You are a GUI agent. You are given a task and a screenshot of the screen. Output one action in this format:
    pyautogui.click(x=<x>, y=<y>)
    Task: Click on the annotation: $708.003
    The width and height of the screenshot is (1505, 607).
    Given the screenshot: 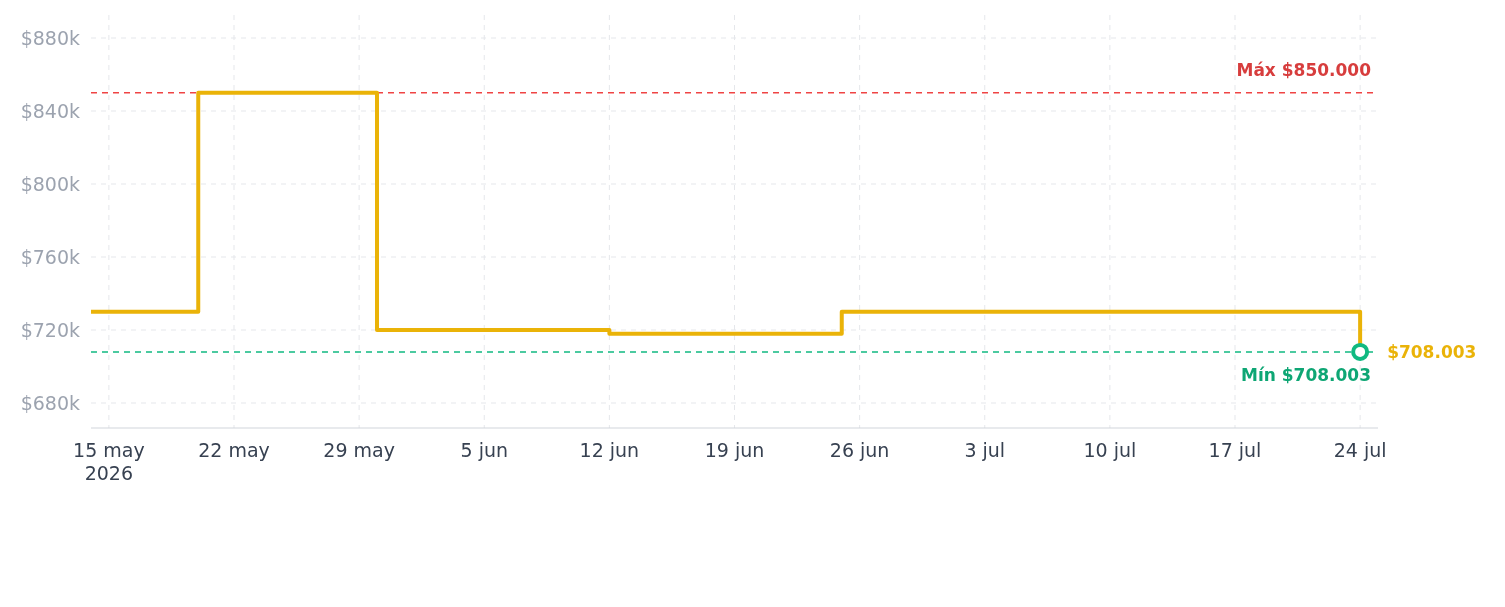 What is the action you would take?
    pyautogui.click(x=1432, y=351)
    